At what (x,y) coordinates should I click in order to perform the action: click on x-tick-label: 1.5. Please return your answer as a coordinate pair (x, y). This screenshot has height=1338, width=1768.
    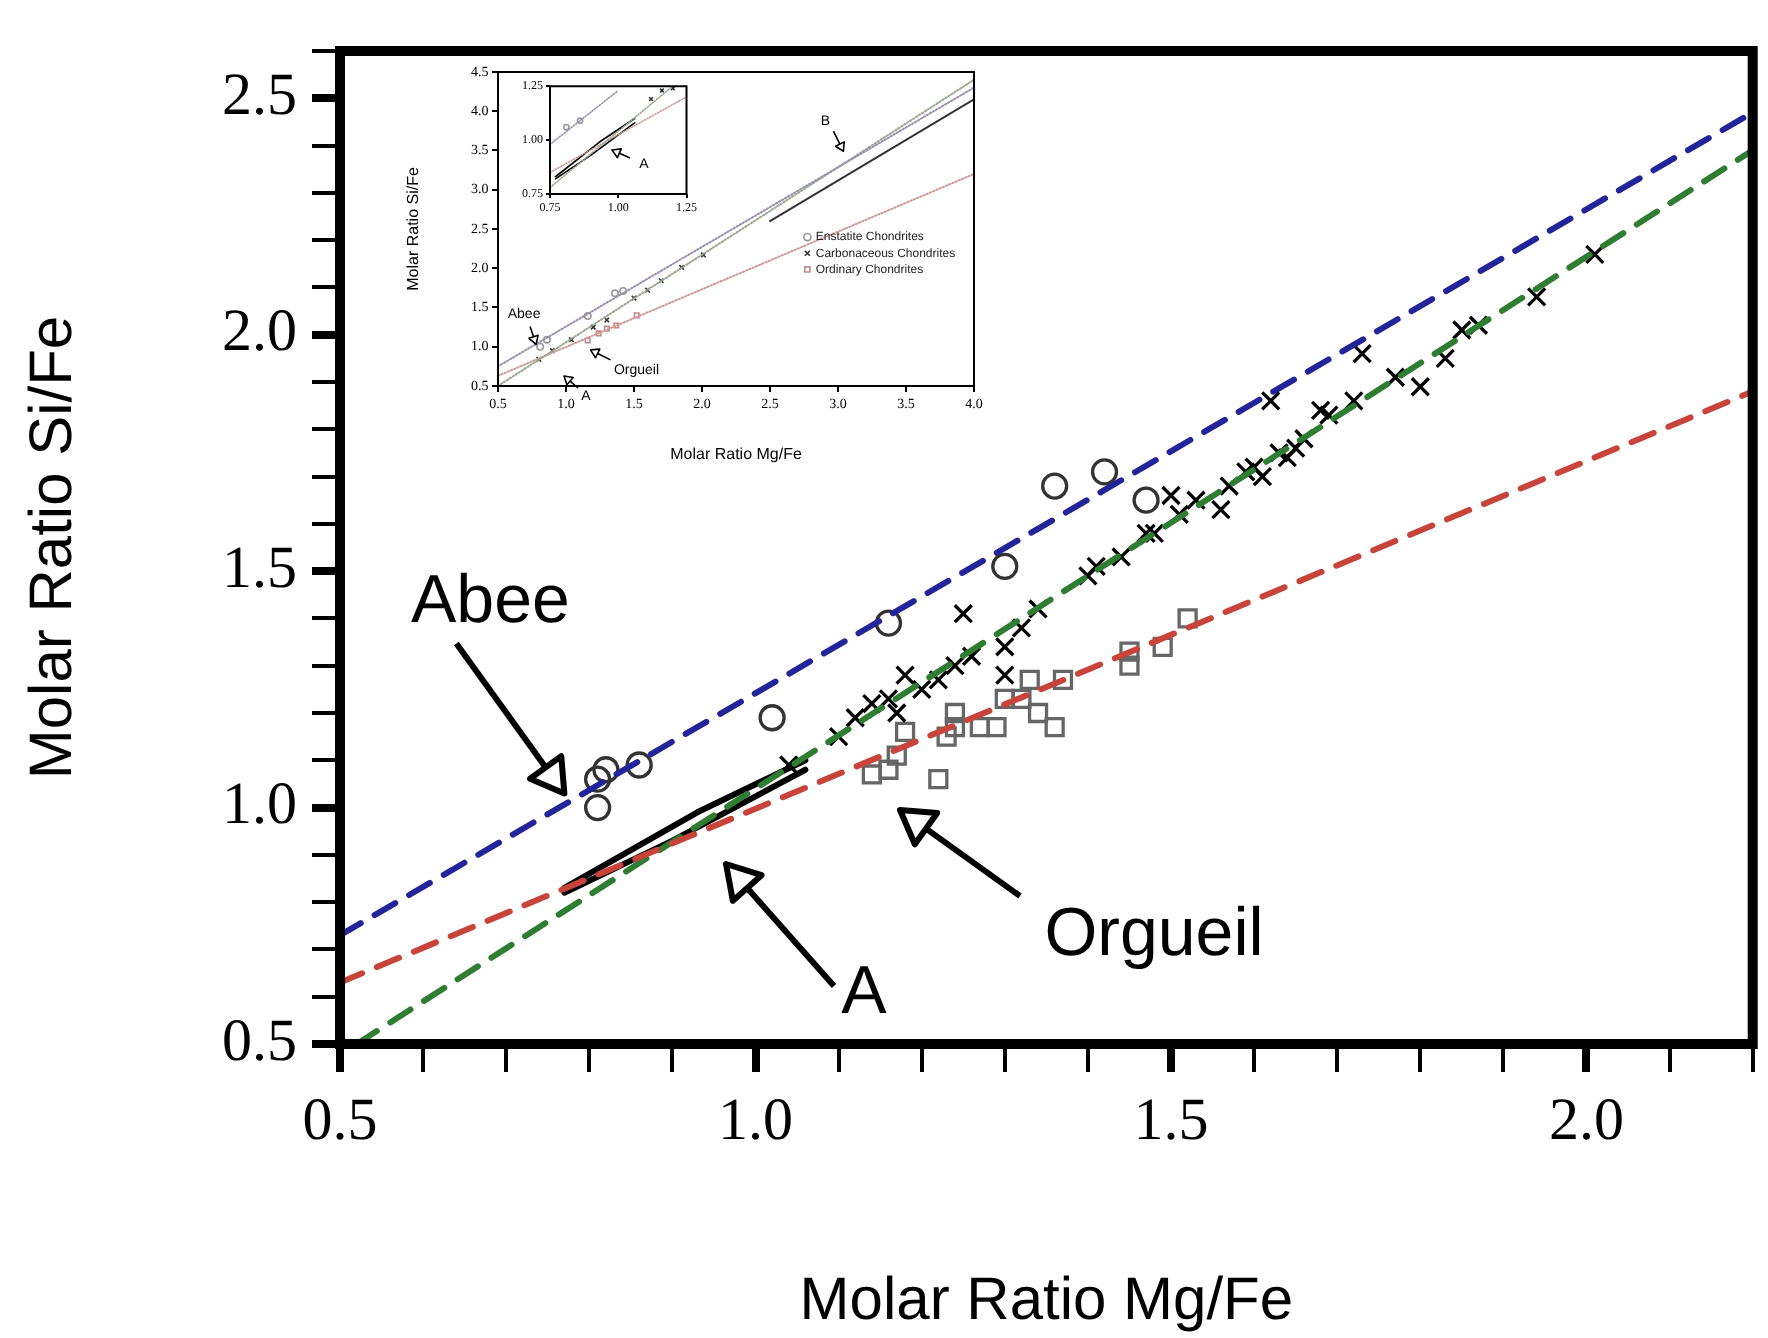
    Looking at the image, I should click on (1171, 1119).